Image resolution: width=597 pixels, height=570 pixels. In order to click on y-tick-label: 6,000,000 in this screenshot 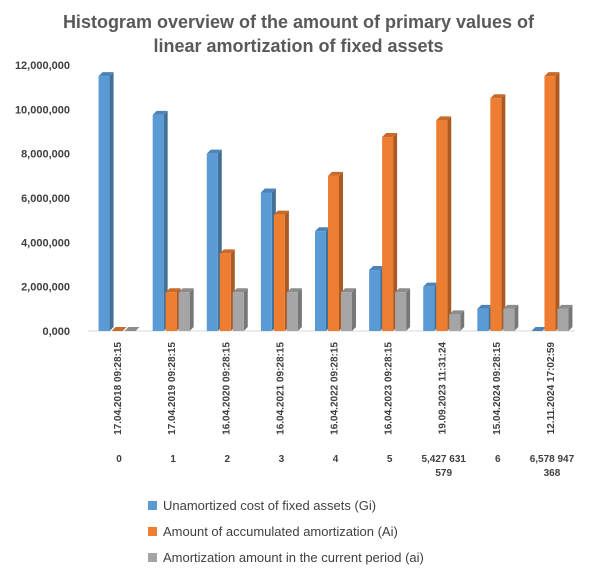, I will do `click(45, 199)`.